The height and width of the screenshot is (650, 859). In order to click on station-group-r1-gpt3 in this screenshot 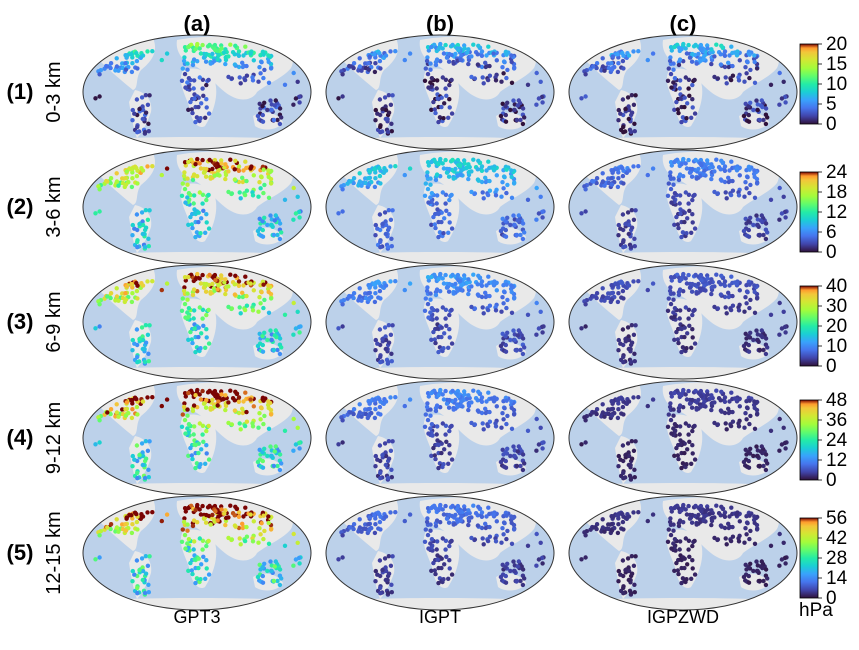, I will do `click(198, 88)`.